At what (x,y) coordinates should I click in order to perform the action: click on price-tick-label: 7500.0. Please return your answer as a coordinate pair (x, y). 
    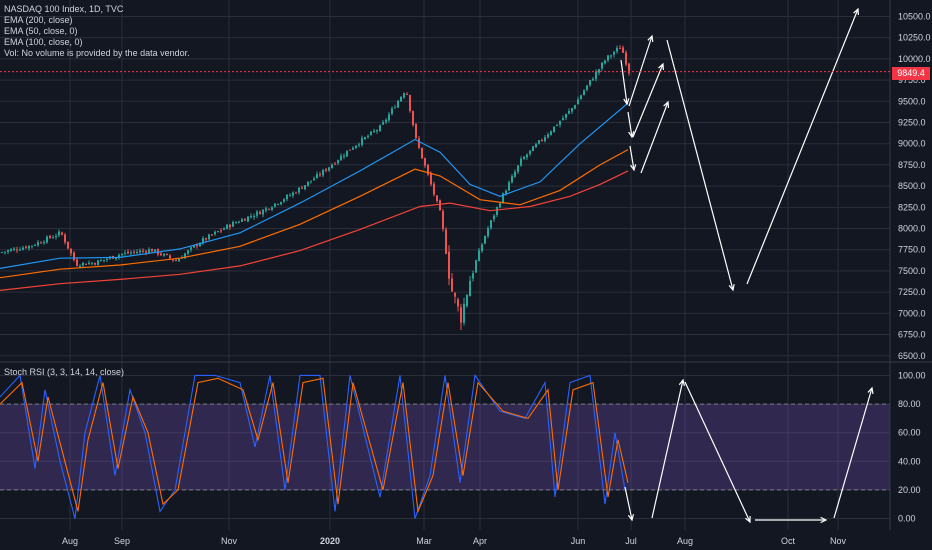
    Looking at the image, I should click on (912, 271).